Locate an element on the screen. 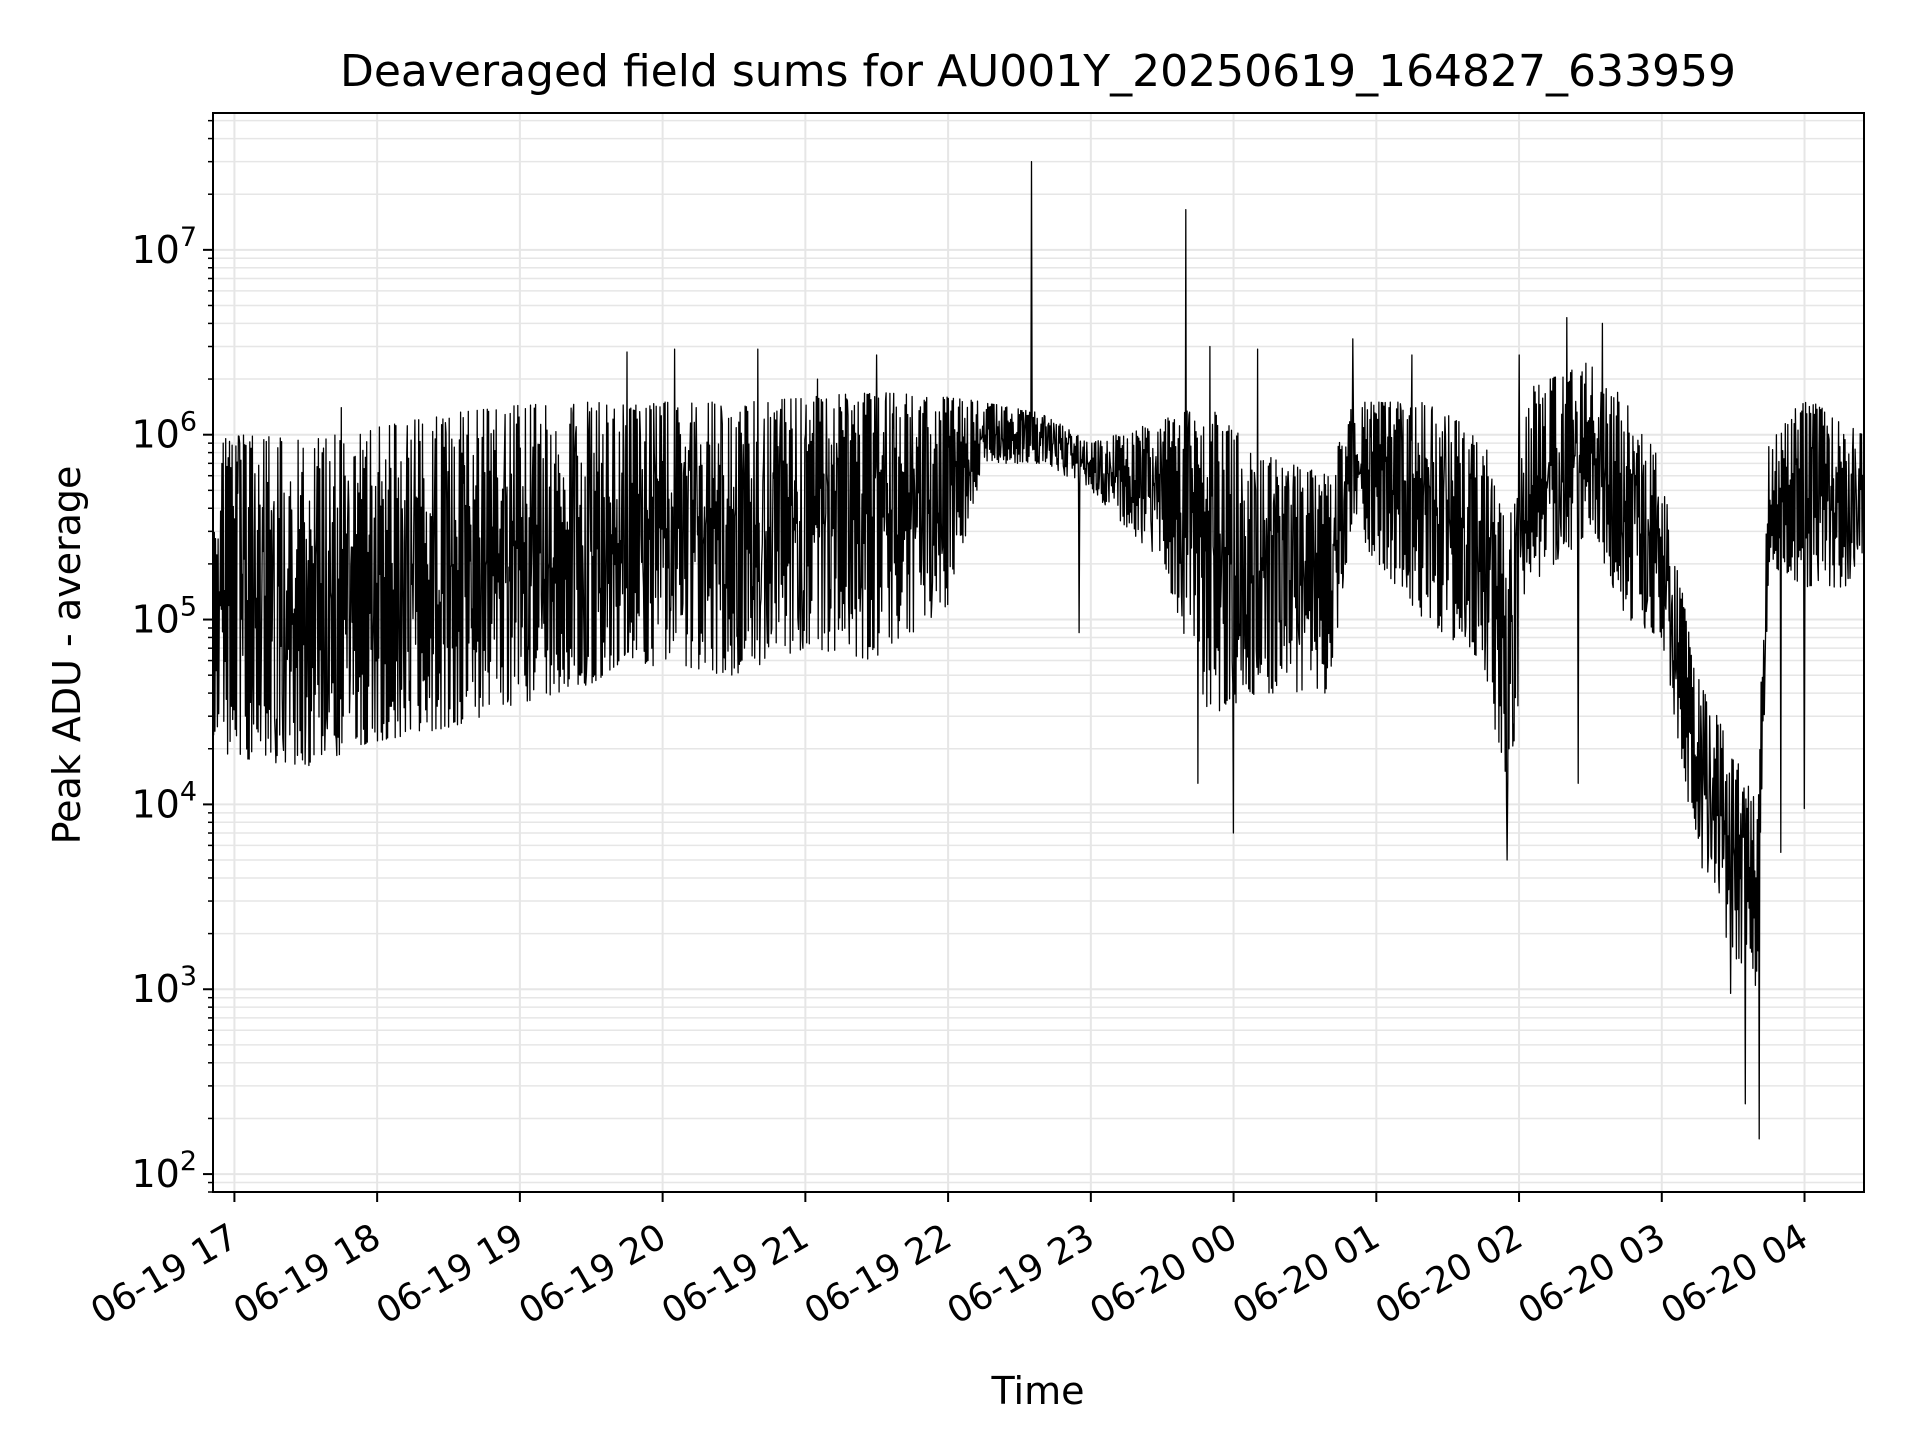  y-tick-label: 10⁷ is located at coordinates (164, 247).